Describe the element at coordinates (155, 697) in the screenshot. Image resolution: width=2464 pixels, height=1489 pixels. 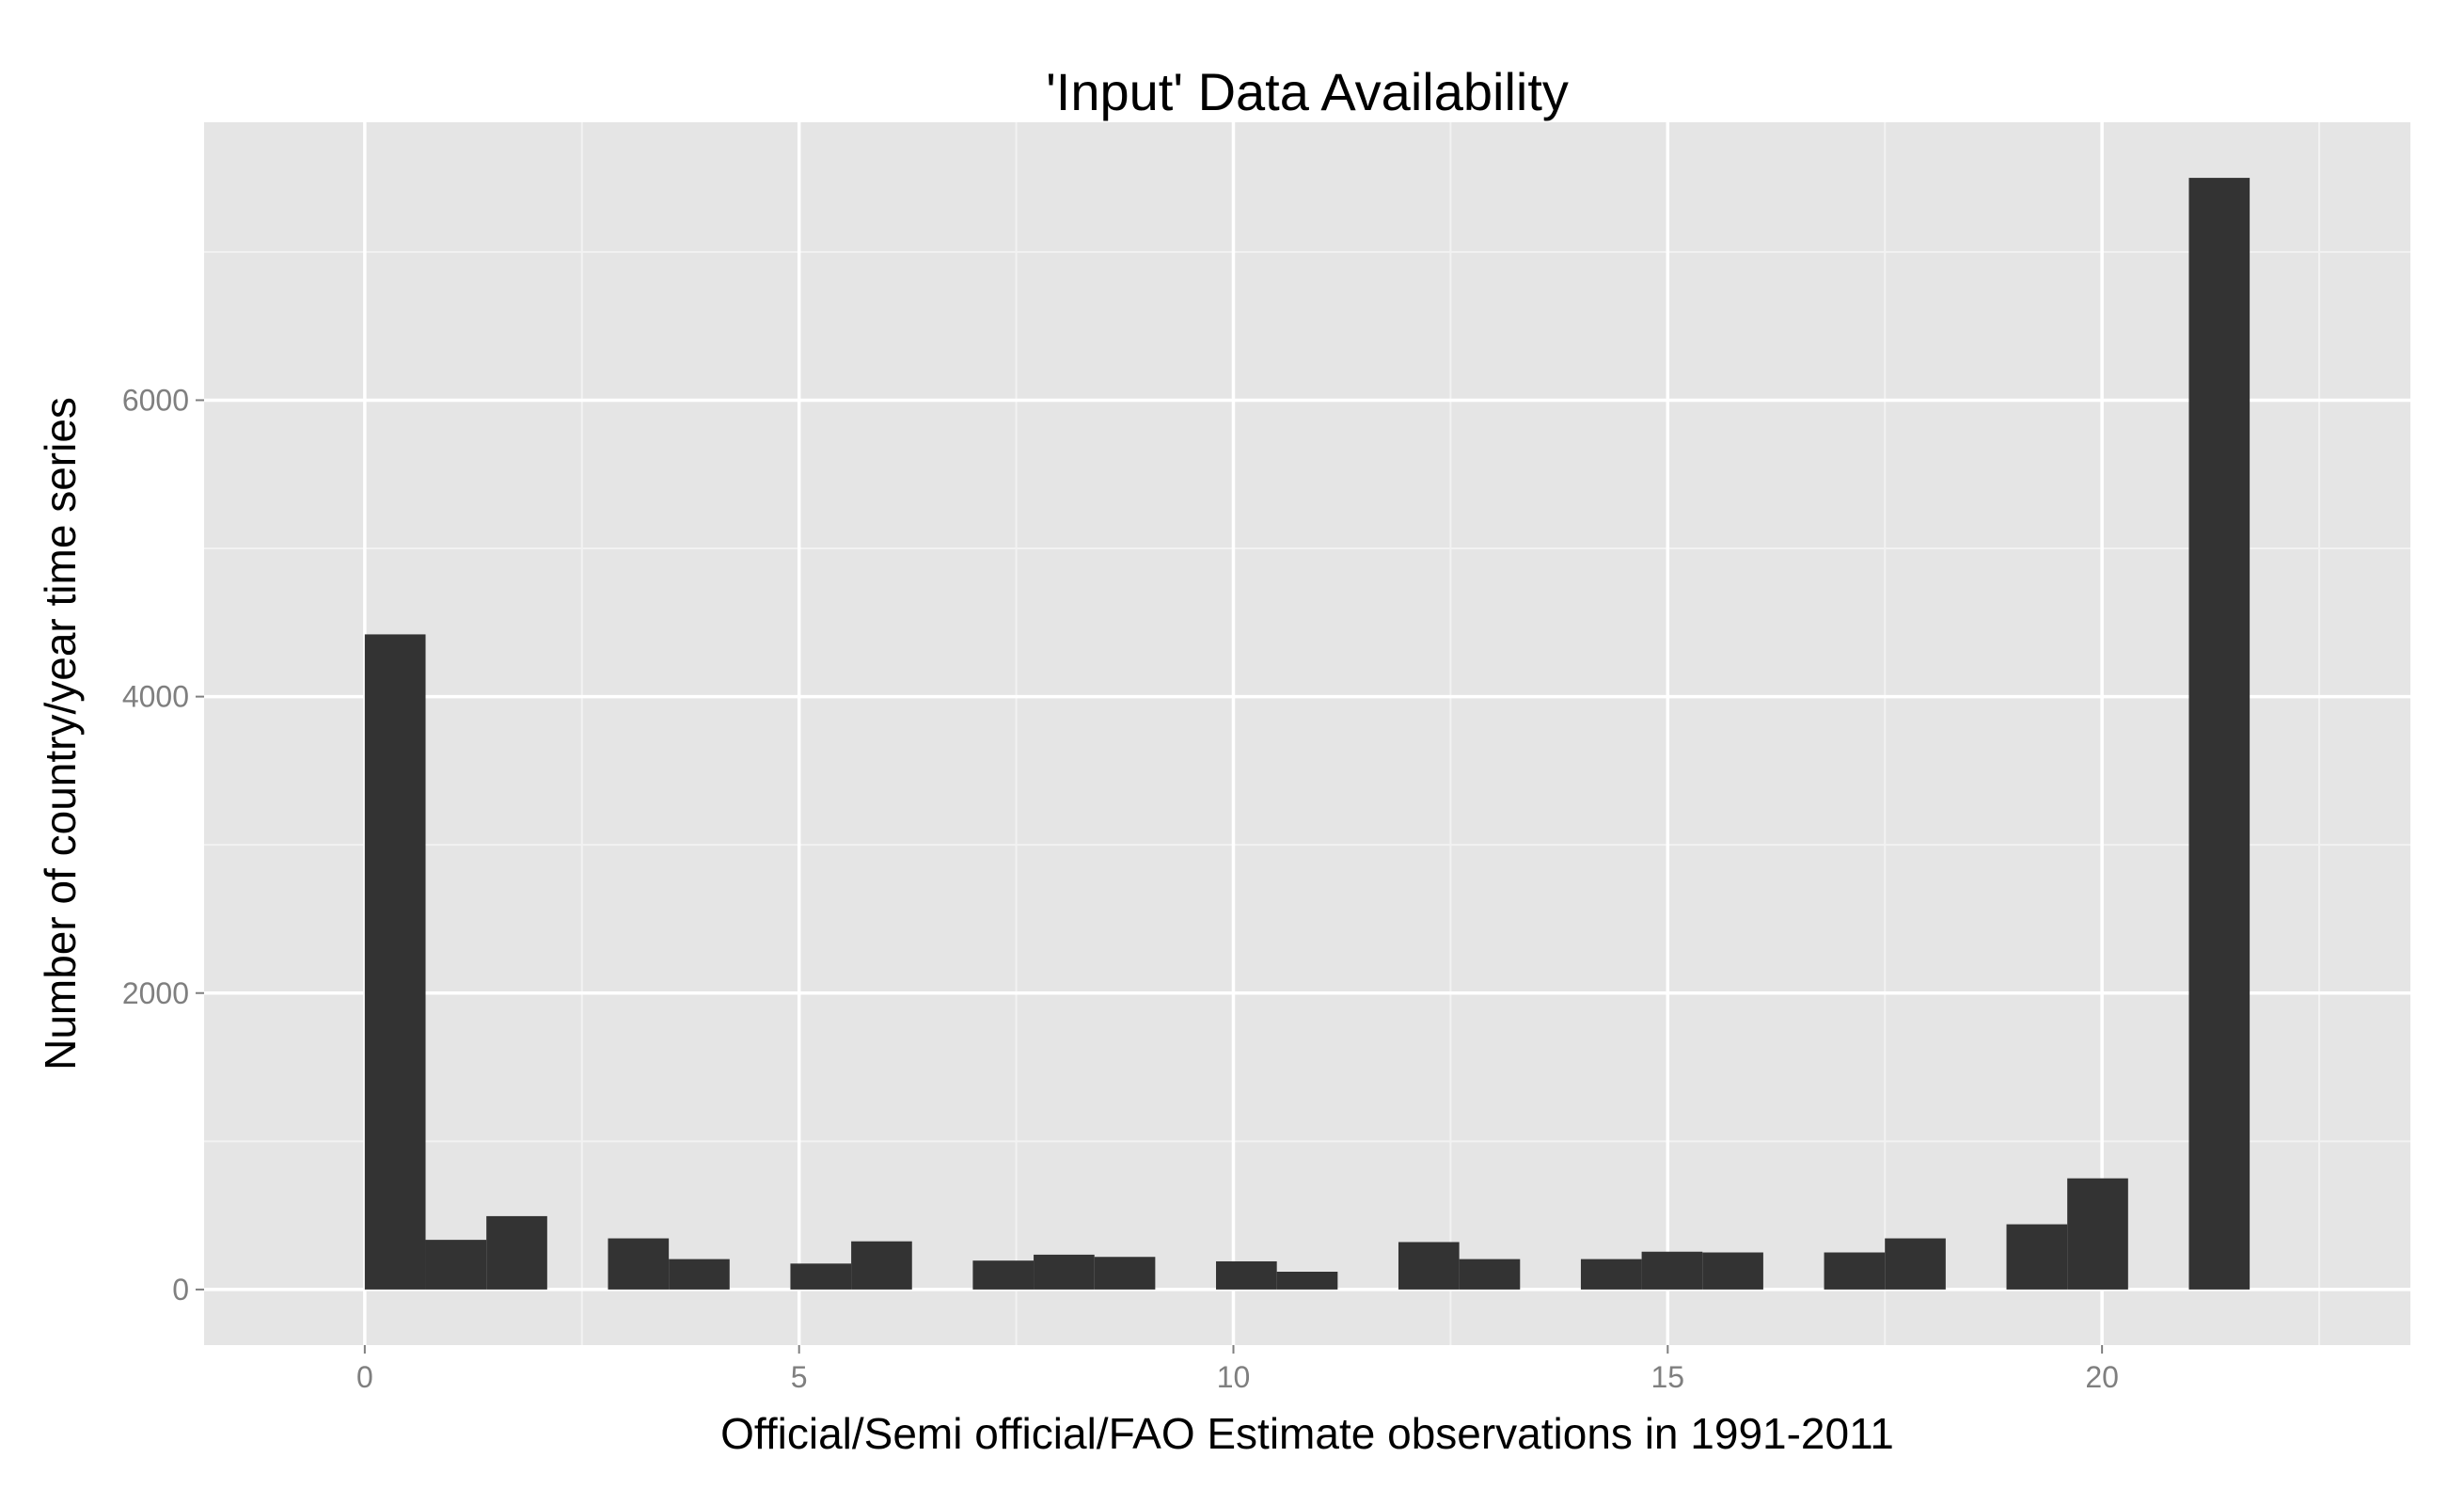
I see `y-tick-label: 4000` at that location.